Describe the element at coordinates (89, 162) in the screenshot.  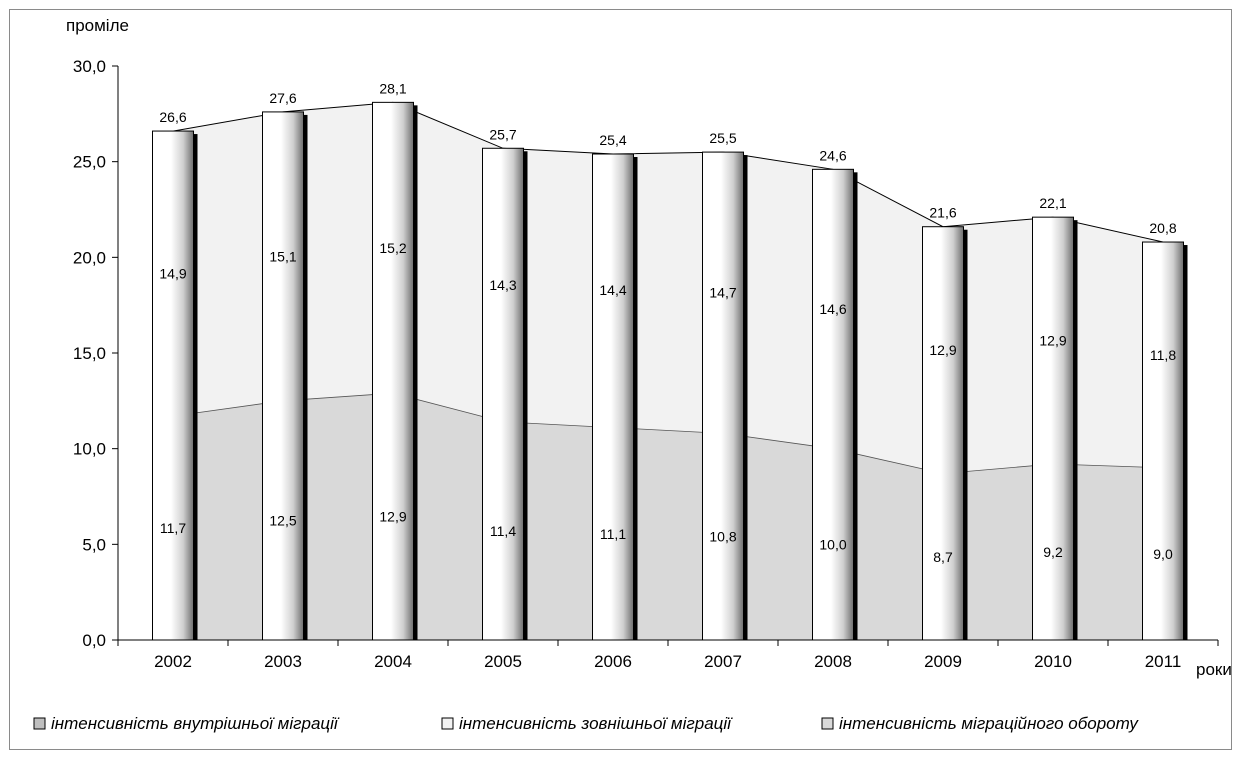
I see `y-tick-label: 25,0` at that location.